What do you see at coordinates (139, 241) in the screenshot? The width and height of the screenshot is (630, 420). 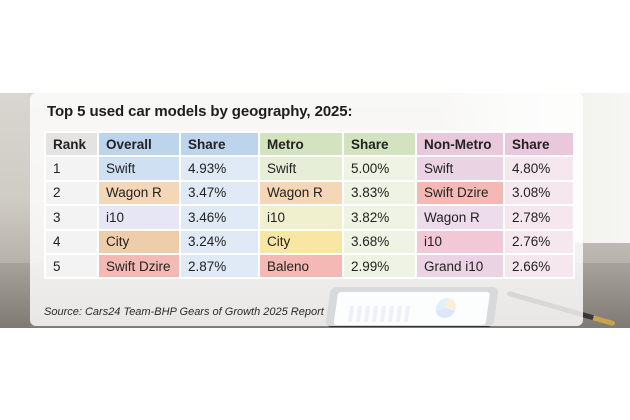 I see `cell-overall-model: City` at bounding box center [139, 241].